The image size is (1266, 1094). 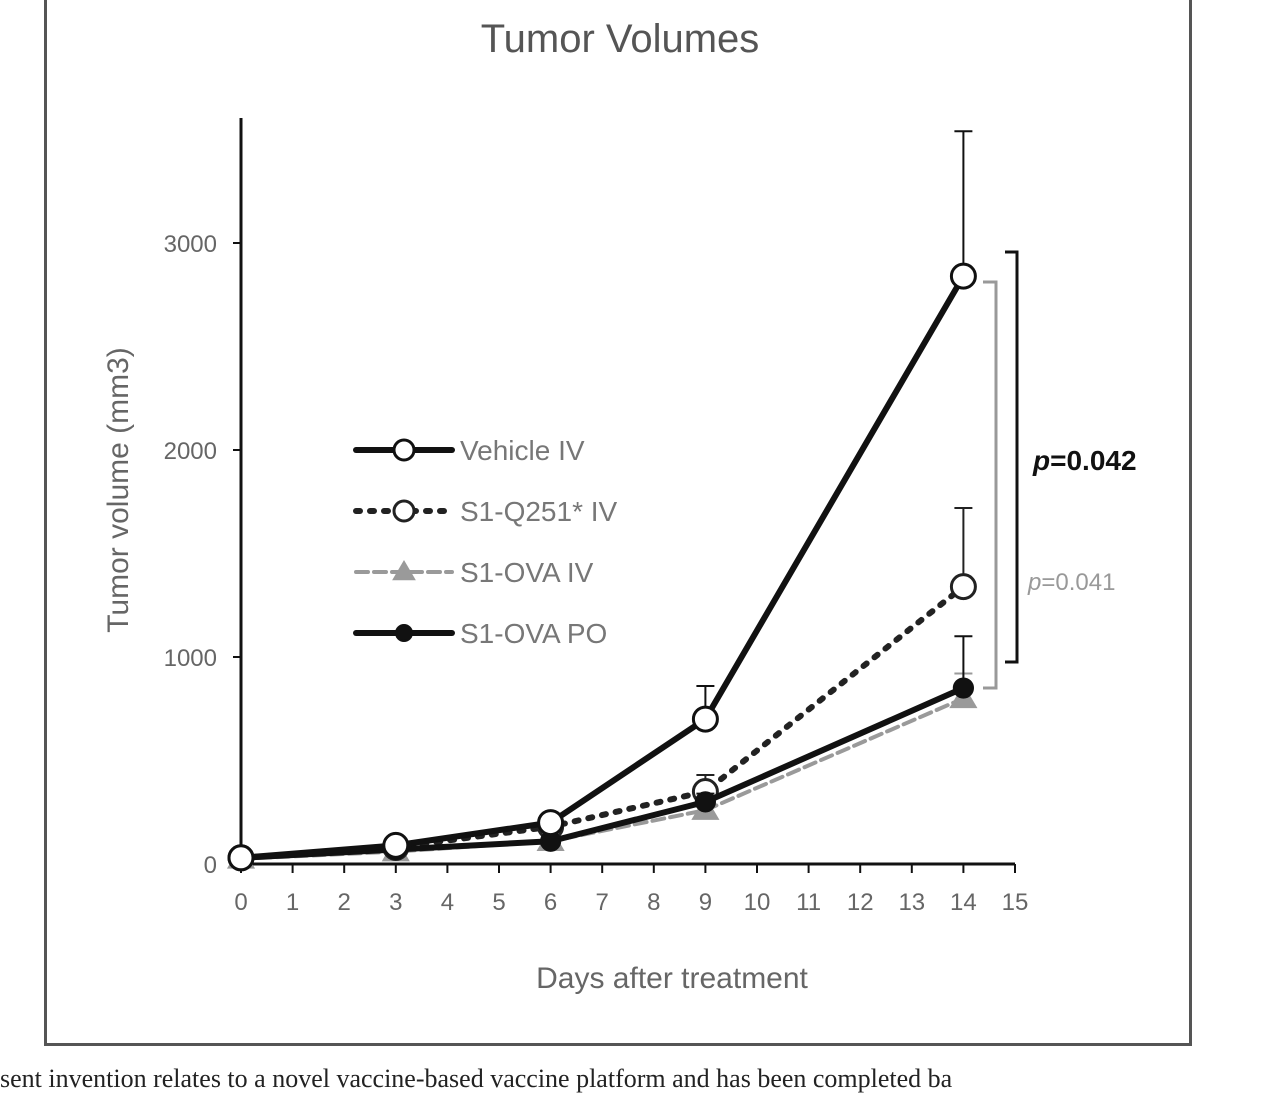 I want to click on p-value-main: p=0.042, so click(x=1084, y=460).